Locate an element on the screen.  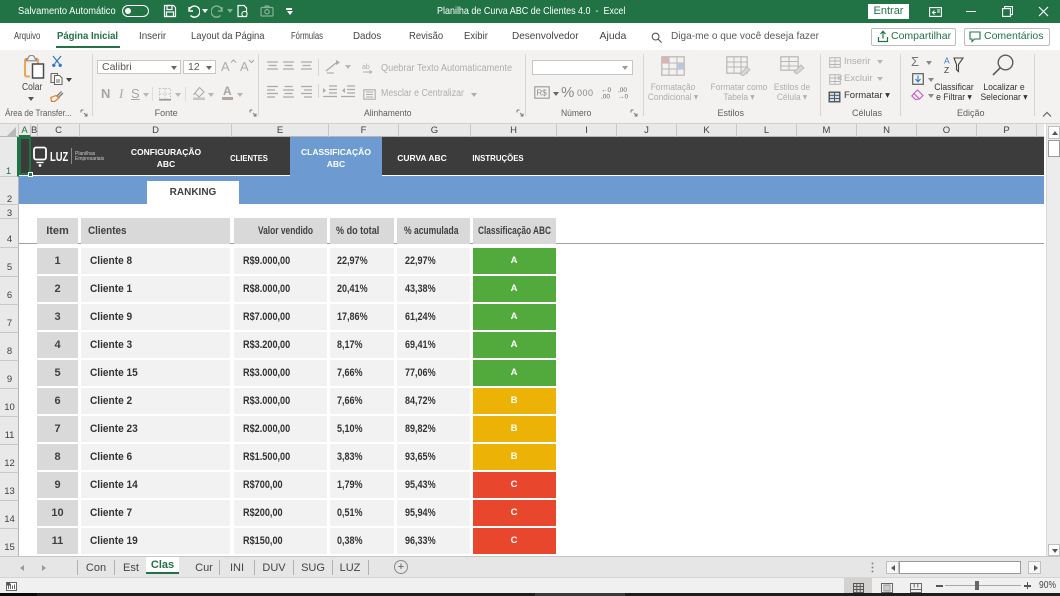
svg-text: Z is located at coordinates (946, 70).